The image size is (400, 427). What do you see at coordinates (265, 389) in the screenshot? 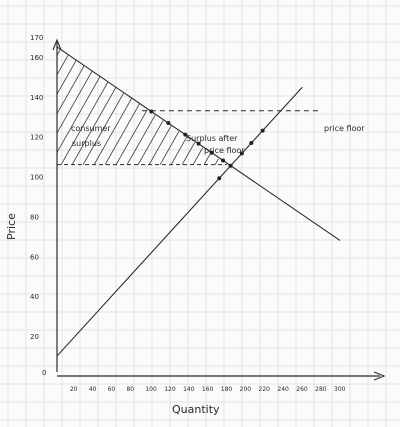
I see `x-tick-label: 220` at bounding box center [265, 389].